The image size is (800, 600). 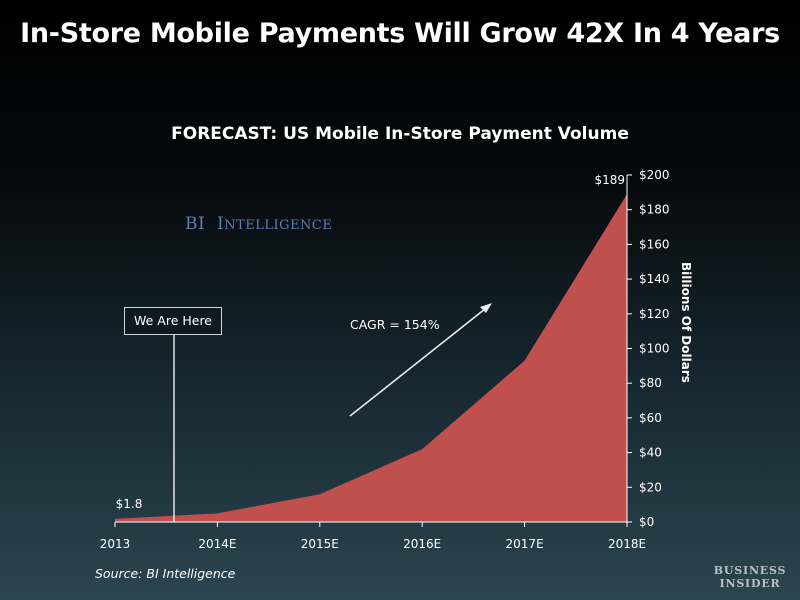 What do you see at coordinates (395, 324) in the screenshot?
I see `cagr-label: CAGR = 154%` at bounding box center [395, 324].